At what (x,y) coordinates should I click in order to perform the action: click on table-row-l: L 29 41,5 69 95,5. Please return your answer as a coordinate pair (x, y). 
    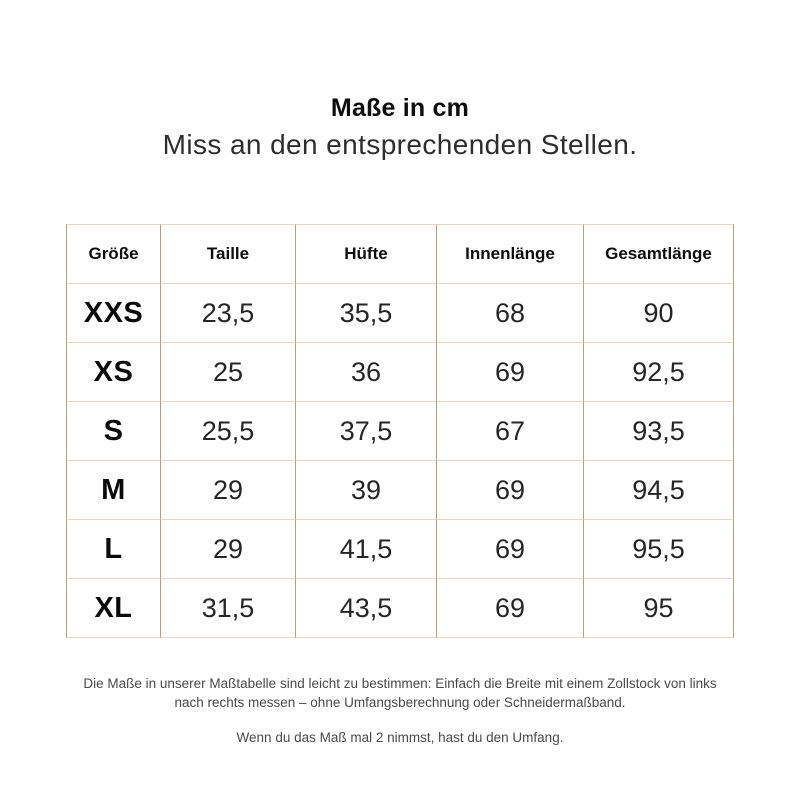
    Looking at the image, I should click on (400, 549).